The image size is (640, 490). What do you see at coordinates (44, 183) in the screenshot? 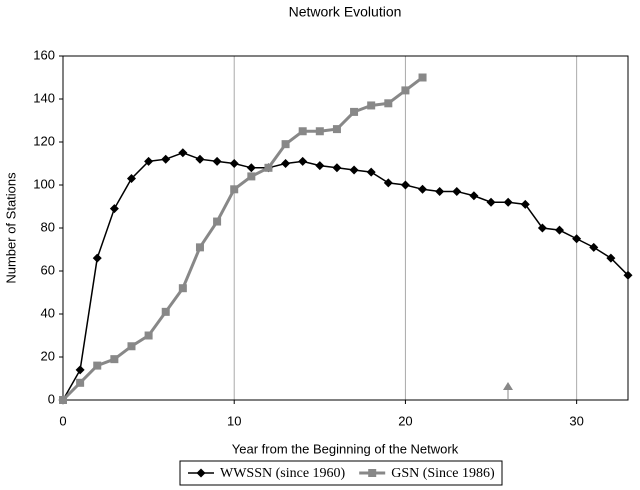
I see `y-tick-label: 100` at bounding box center [44, 183].